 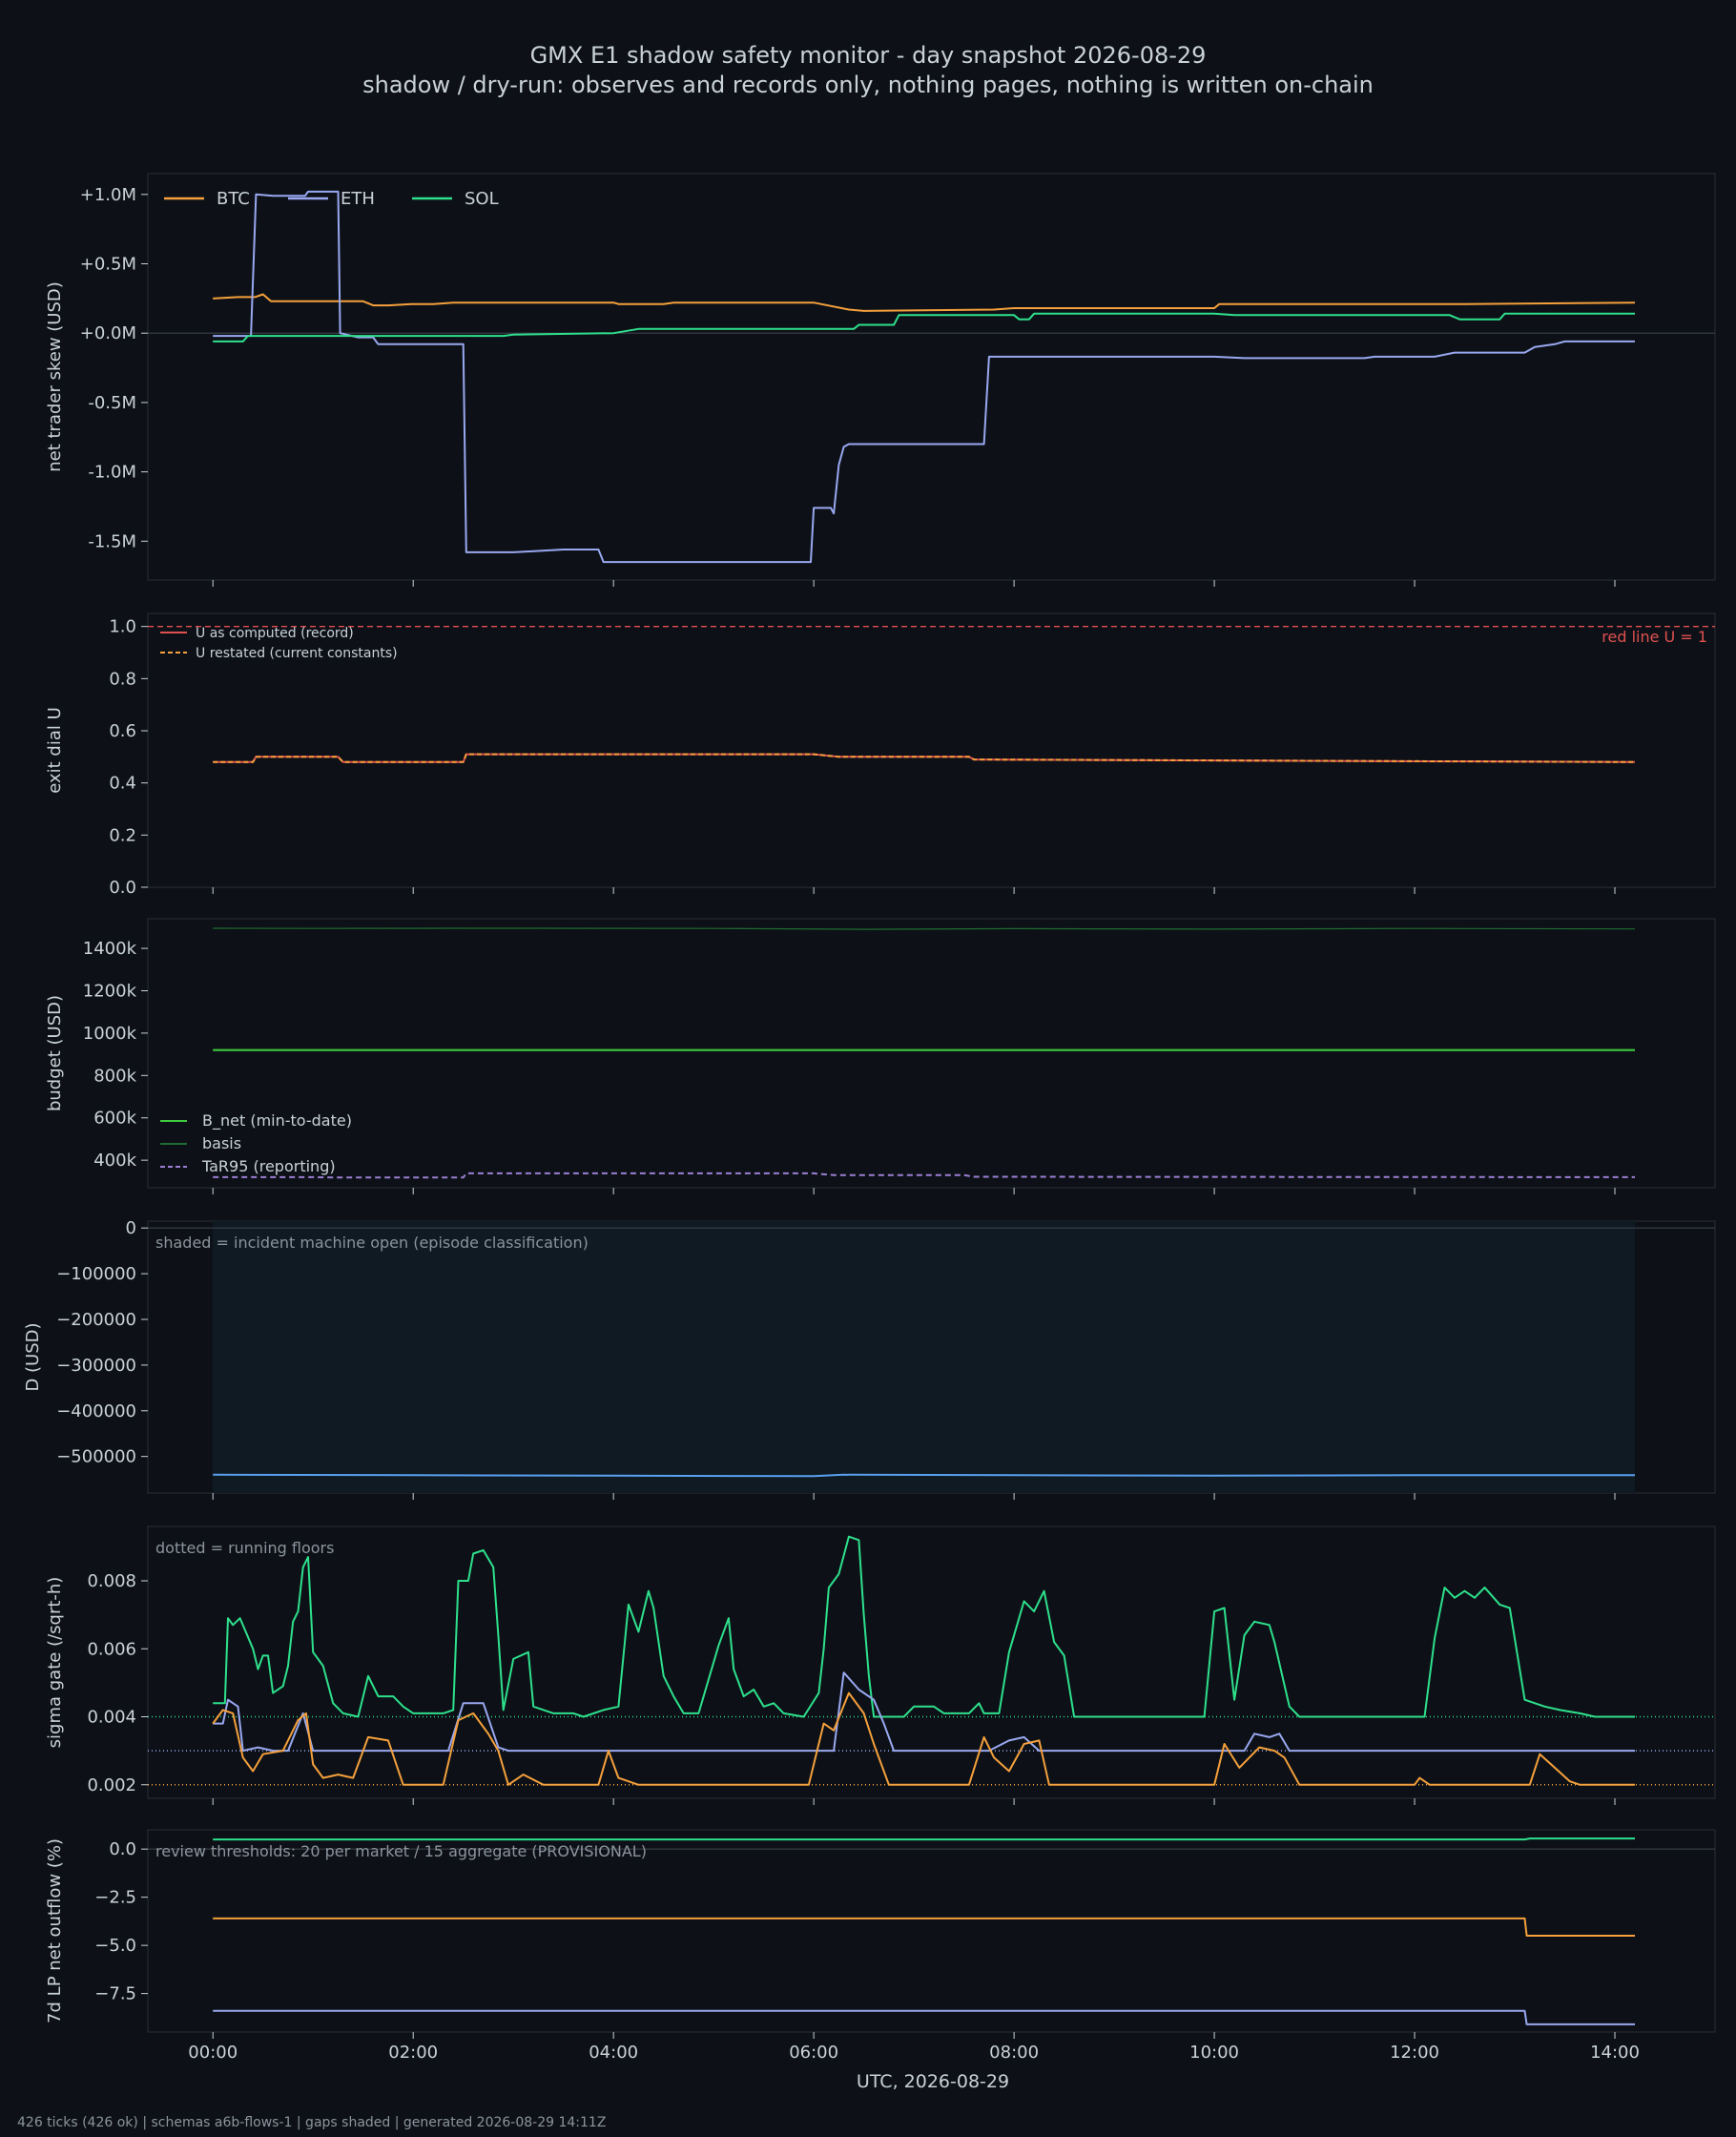 What do you see at coordinates (55, 1663) in the screenshot?
I see `y-axis-label: sigma gate (/sqrt-h)` at bounding box center [55, 1663].